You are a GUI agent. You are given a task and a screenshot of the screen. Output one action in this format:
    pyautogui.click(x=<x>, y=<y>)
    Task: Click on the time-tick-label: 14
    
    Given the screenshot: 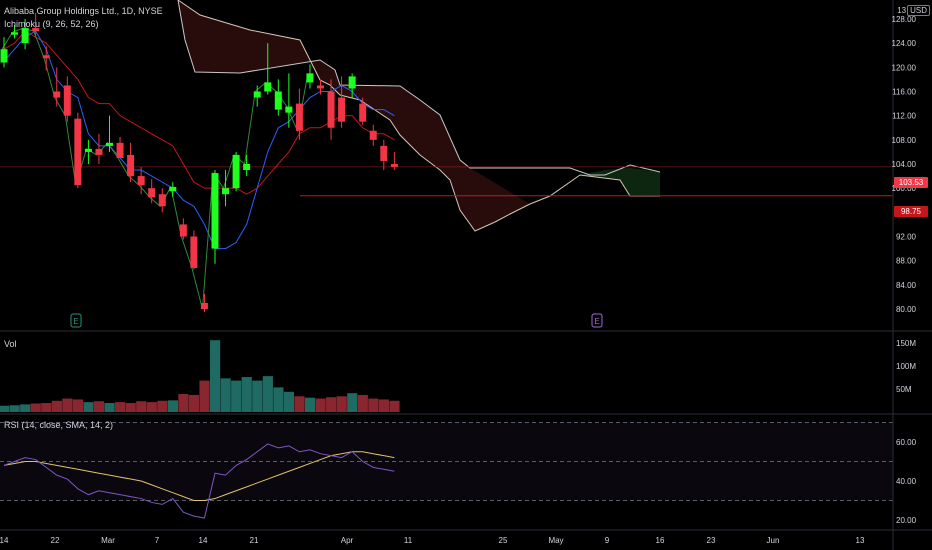 What is the action you would take?
    pyautogui.click(x=4, y=540)
    